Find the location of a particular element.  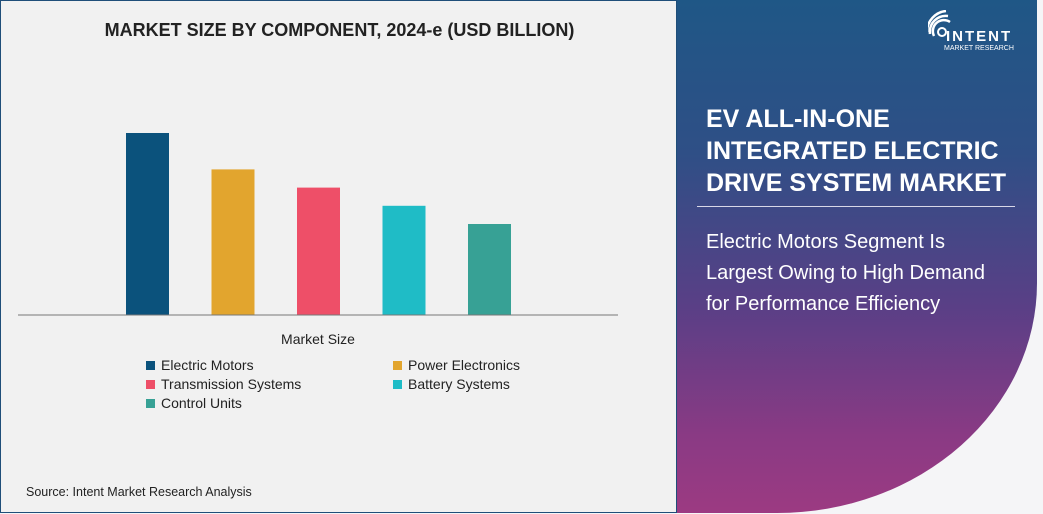

legend-label: Electric Motors is located at coordinates (207, 365).